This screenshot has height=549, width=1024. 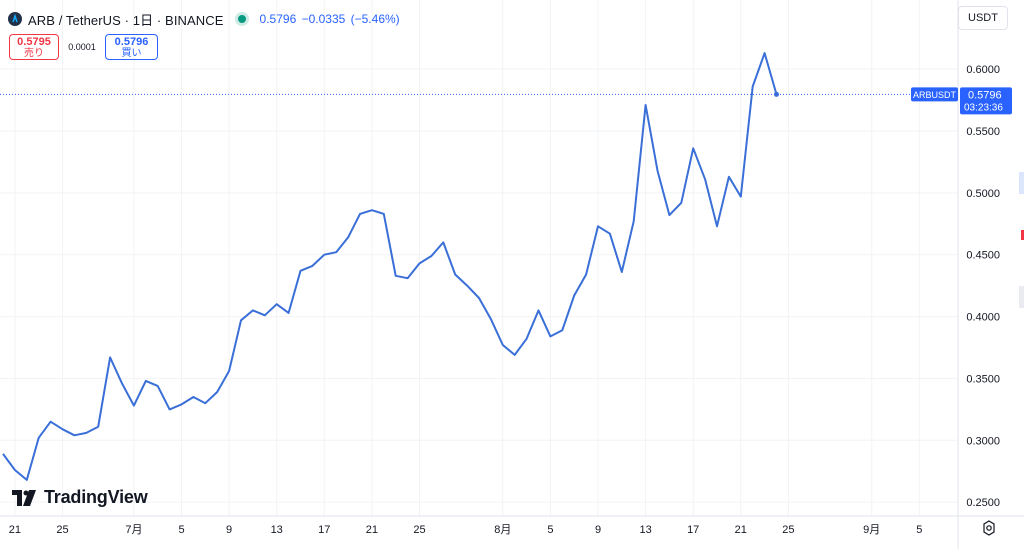 I want to click on sell-price: 0.5795, so click(x=34, y=42).